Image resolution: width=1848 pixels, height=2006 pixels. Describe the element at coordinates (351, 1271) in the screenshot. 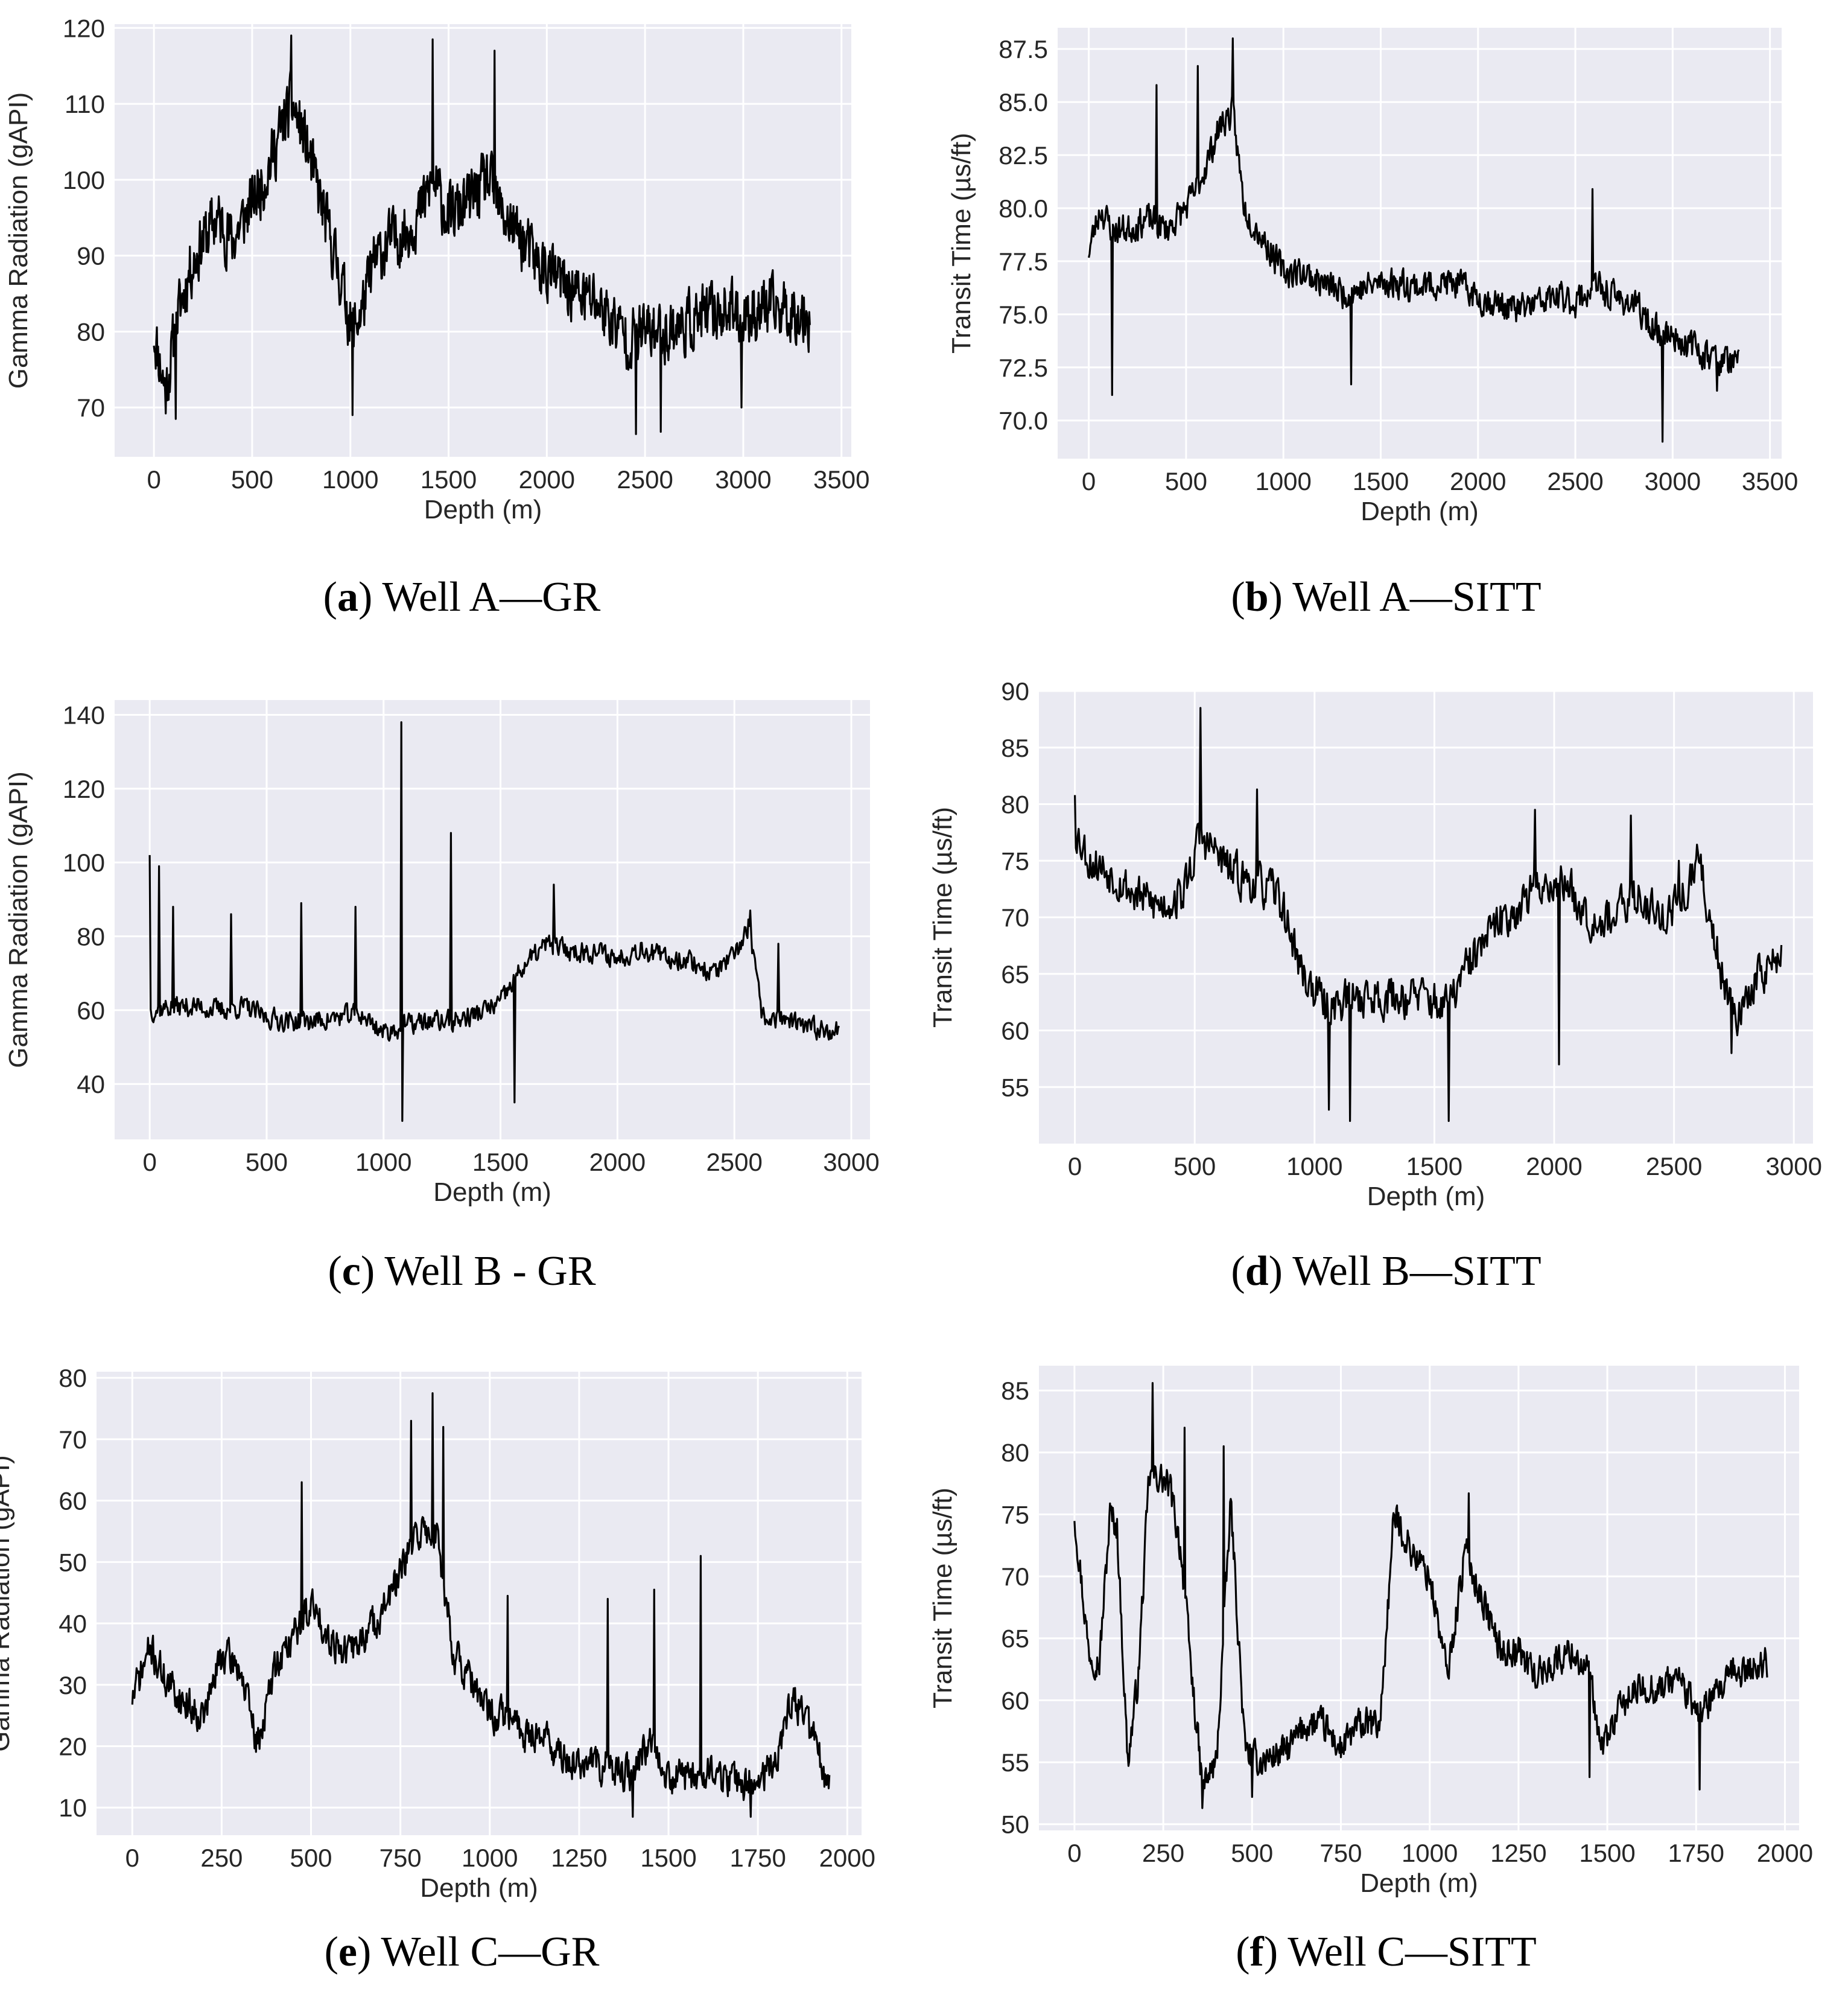

I see `caption-letter: c` at that location.